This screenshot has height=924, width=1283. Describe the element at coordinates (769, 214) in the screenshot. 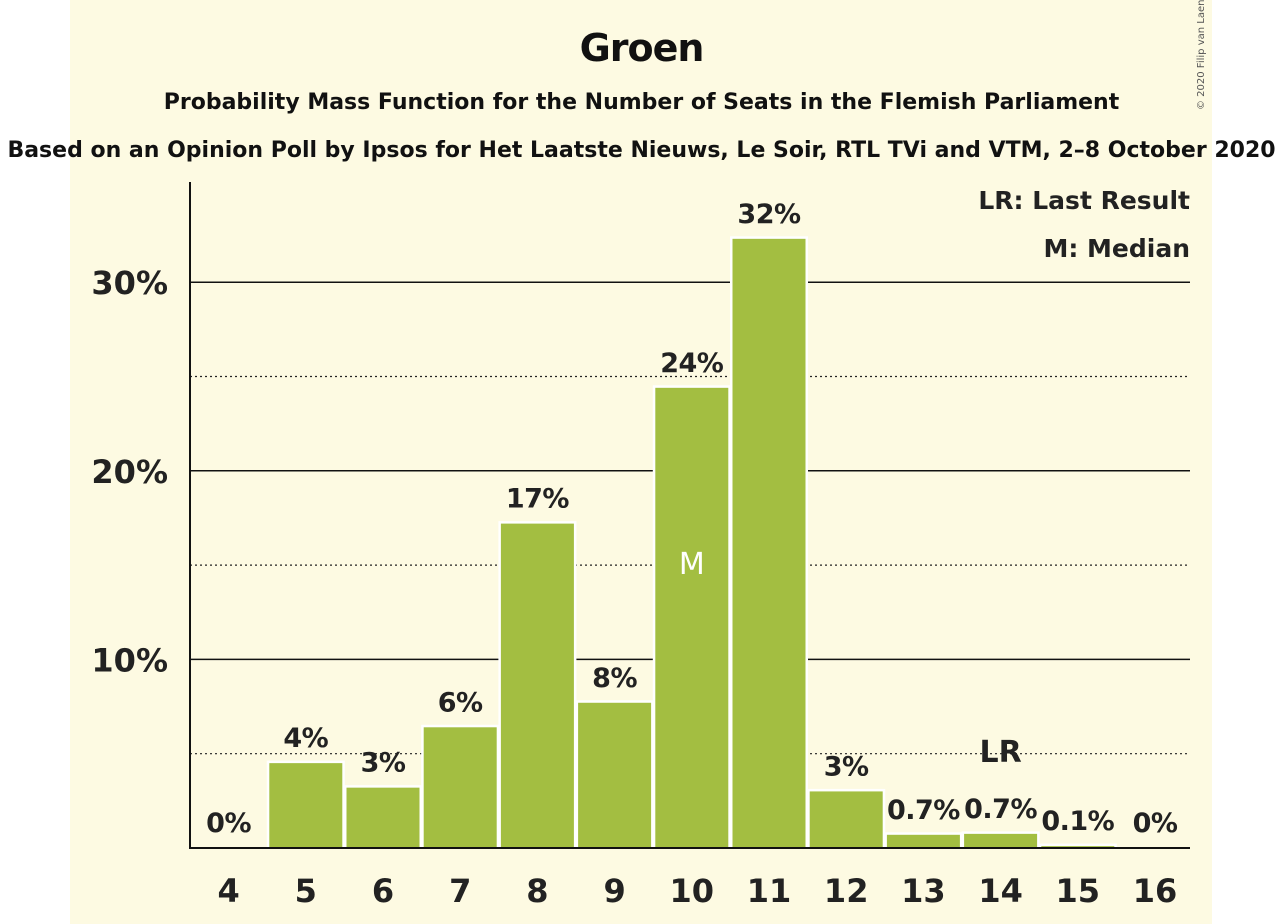

I see `data-label: 32%` at that location.